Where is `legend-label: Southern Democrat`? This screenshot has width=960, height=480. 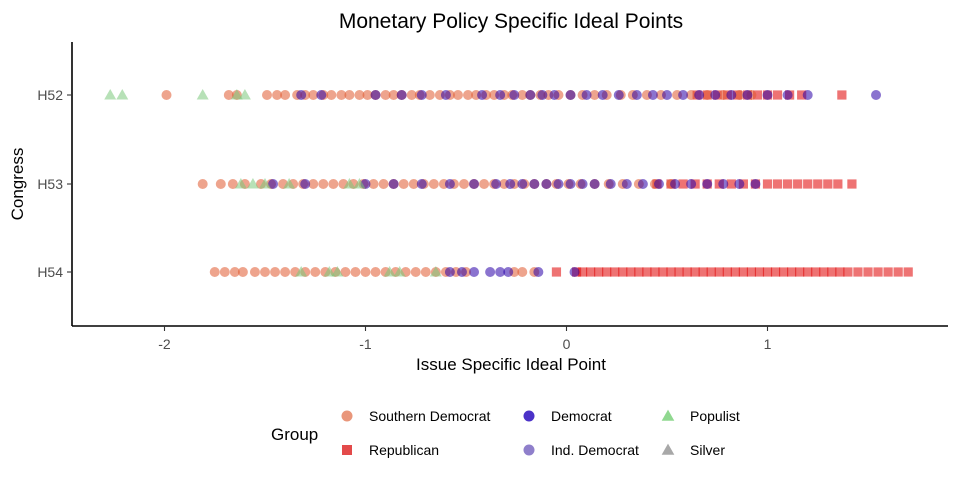
legend-label: Southern Democrat is located at coordinates (430, 416).